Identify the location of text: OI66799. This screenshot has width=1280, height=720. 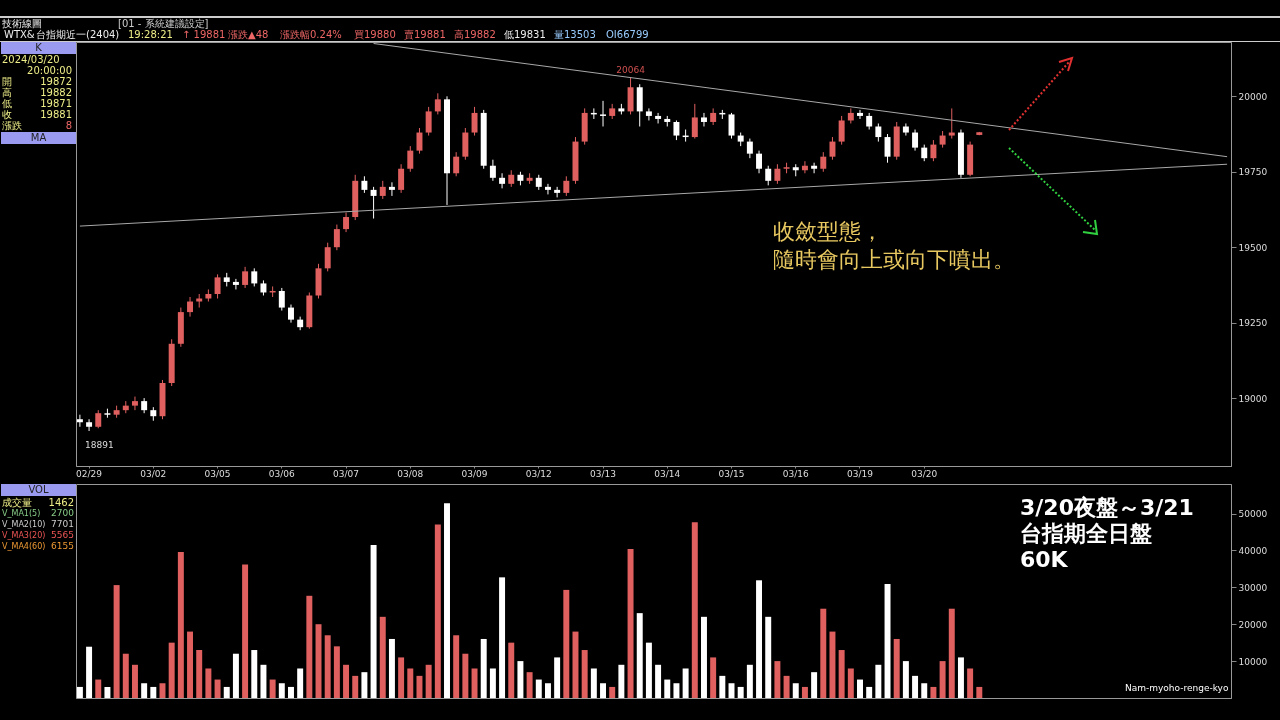
(627, 34).